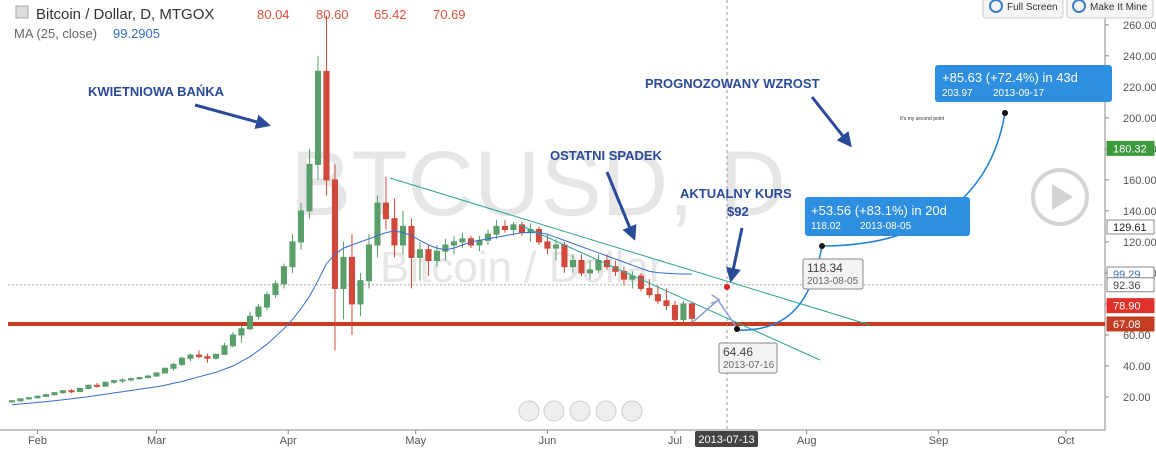  I want to click on crosshair-label: 2013-07-13, so click(726, 440).